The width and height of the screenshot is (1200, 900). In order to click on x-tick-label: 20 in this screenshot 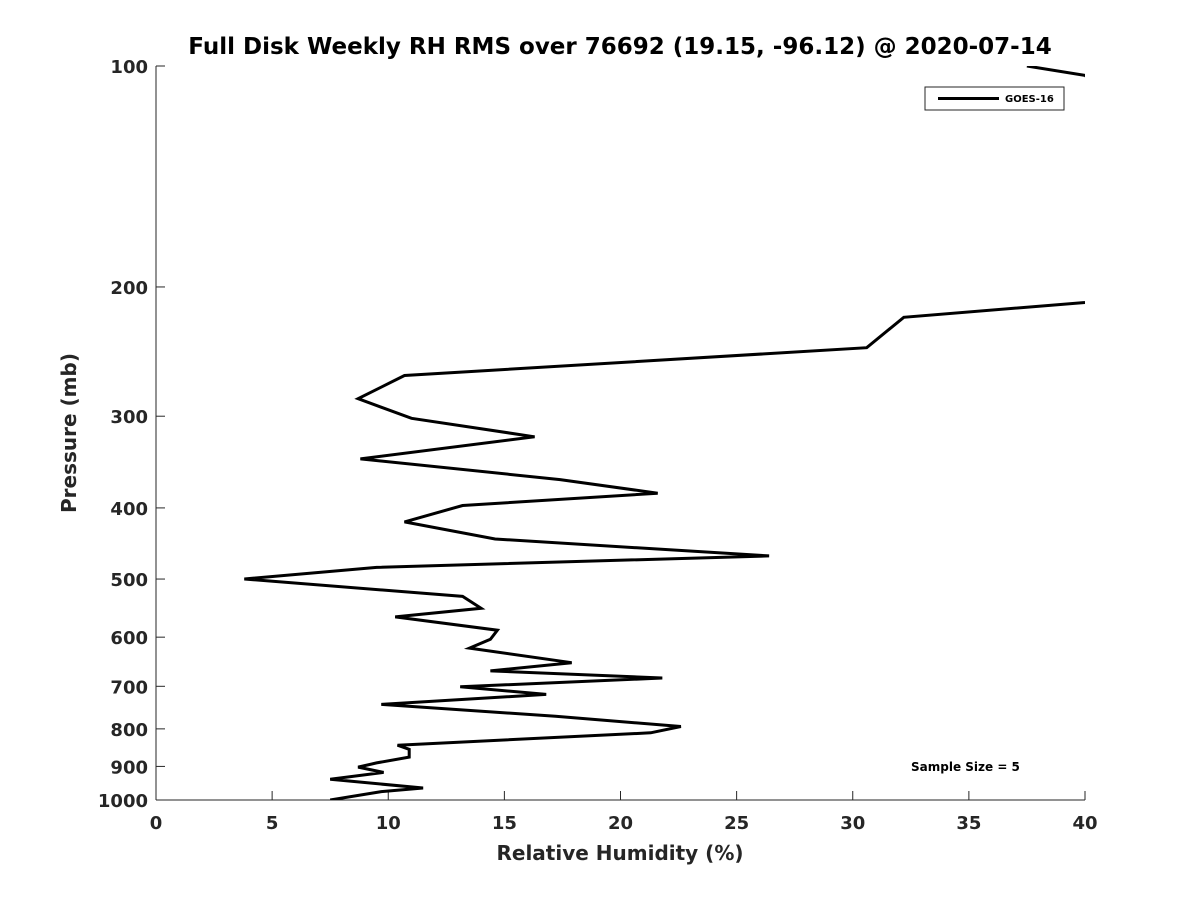, I will do `click(620, 823)`.